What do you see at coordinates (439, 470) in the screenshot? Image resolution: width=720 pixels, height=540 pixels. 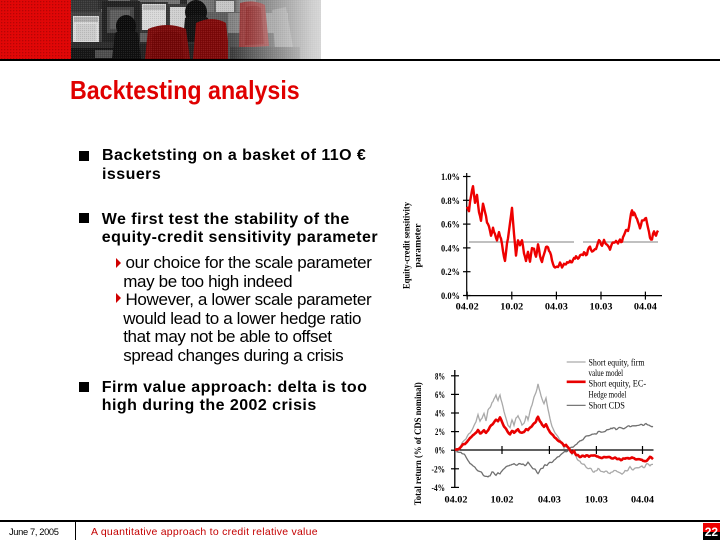 I see `svg-text: -2%` at bounding box center [439, 470].